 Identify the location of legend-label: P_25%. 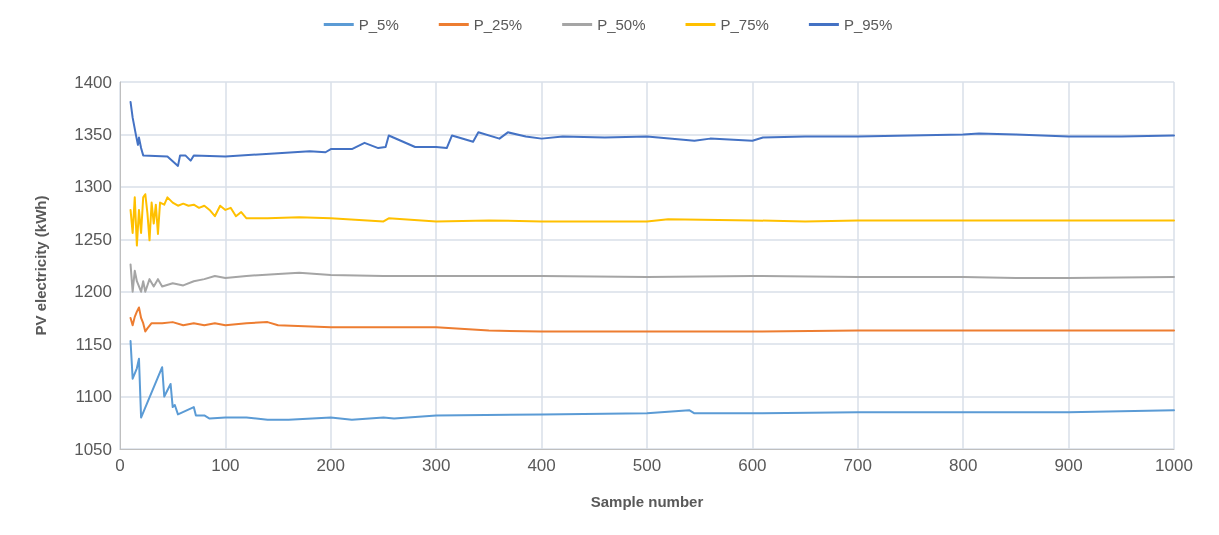
(498, 24).